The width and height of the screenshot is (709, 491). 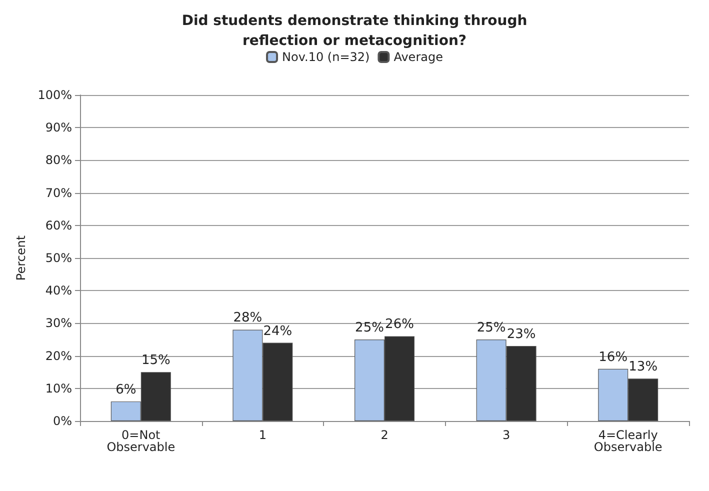 I want to click on y-tick-label: 0%, so click(x=62, y=421).